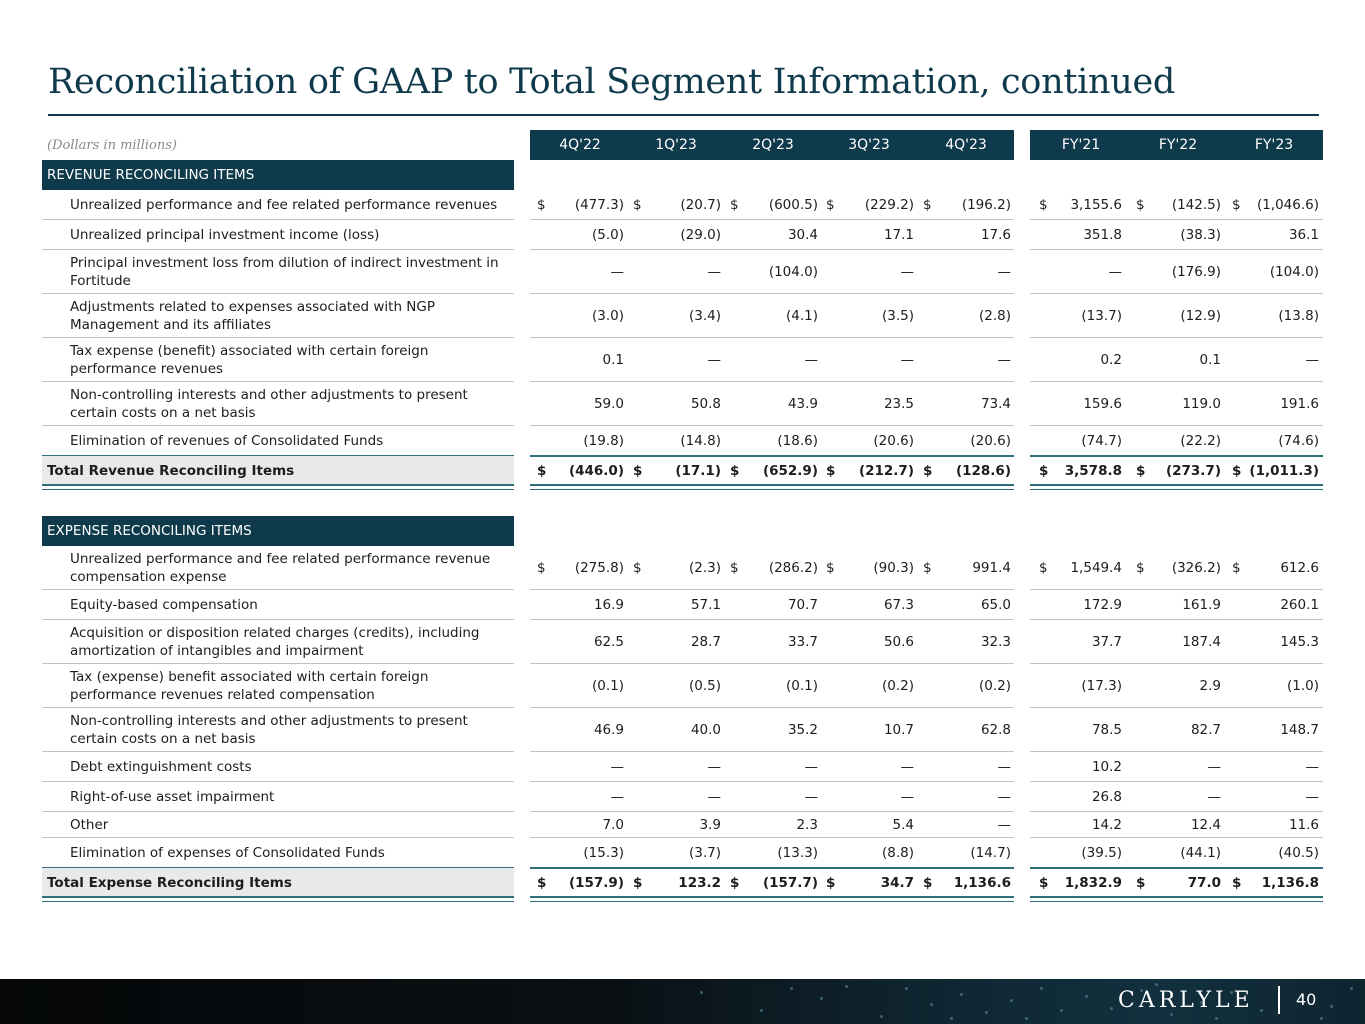 The image size is (1365, 1024). What do you see at coordinates (898, 642) in the screenshot?
I see `value-cell: 50.6` at bounding box center [898, 642].